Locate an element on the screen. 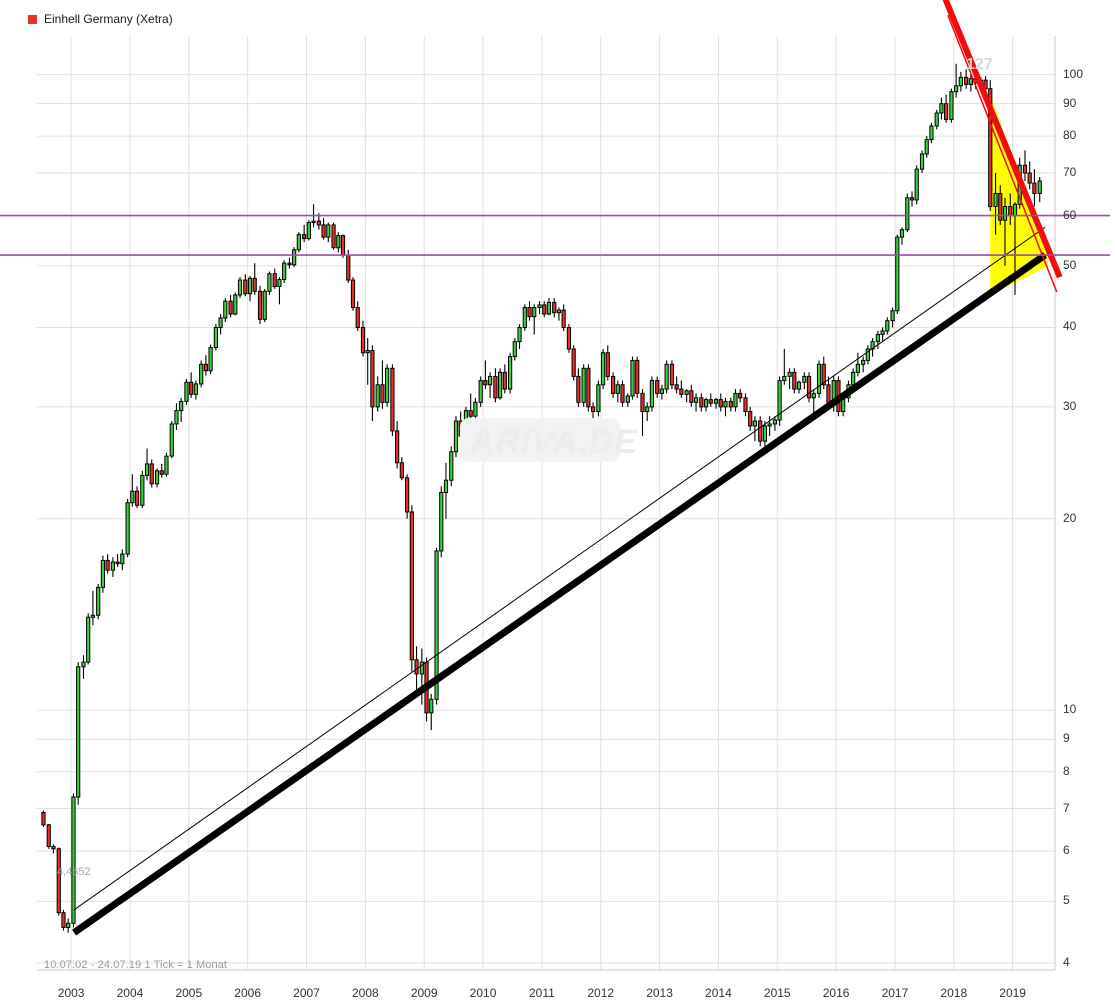 This screenshot has width=1115, height=1006. watermark-text: ARIVA.DE is located at coordinates (554, 442).